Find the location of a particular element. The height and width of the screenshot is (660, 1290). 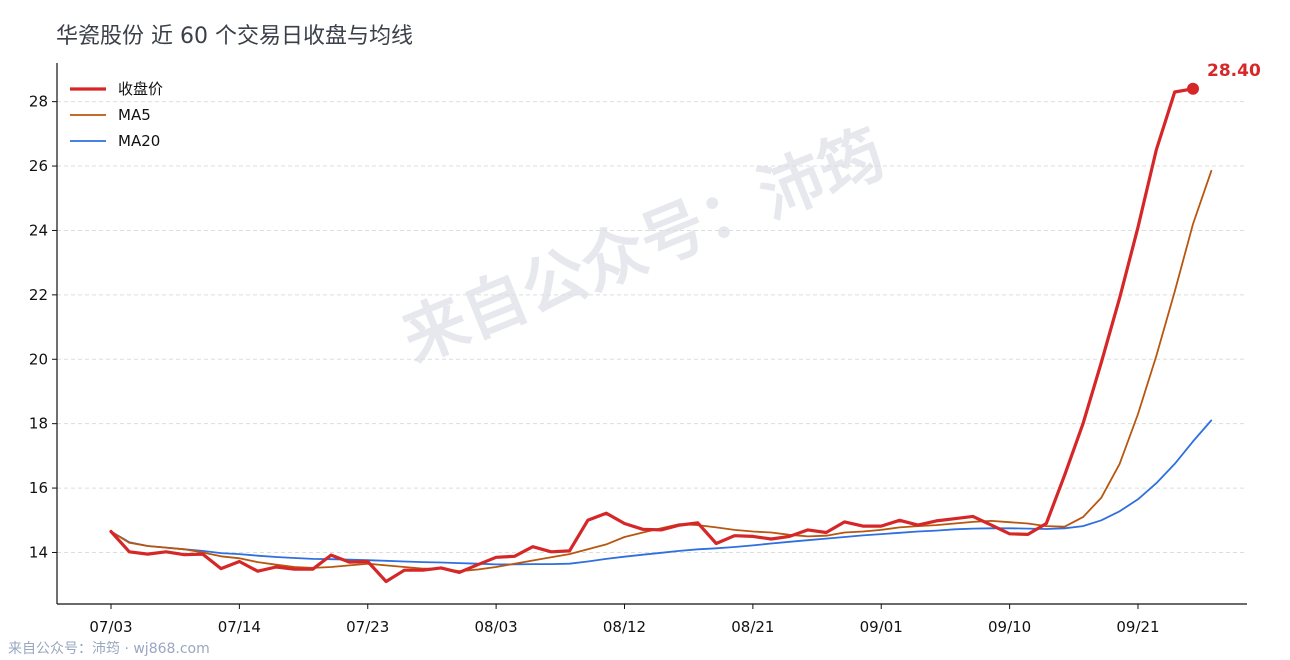

y-tick-label: 20 is located at coordinates (38, 359).